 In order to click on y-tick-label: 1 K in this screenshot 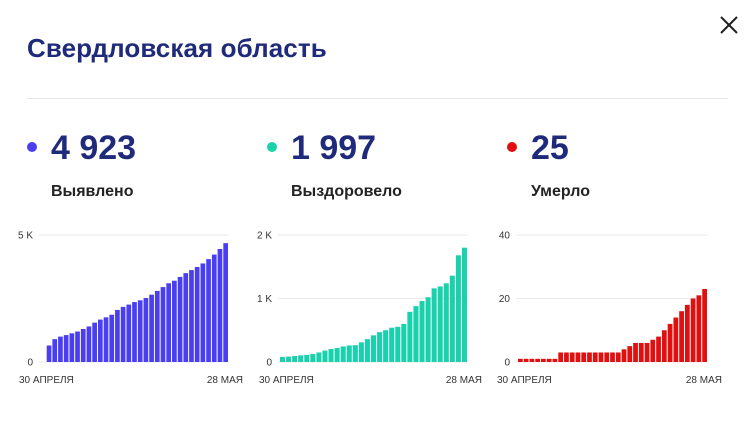, I will do `click(264, 299)`.